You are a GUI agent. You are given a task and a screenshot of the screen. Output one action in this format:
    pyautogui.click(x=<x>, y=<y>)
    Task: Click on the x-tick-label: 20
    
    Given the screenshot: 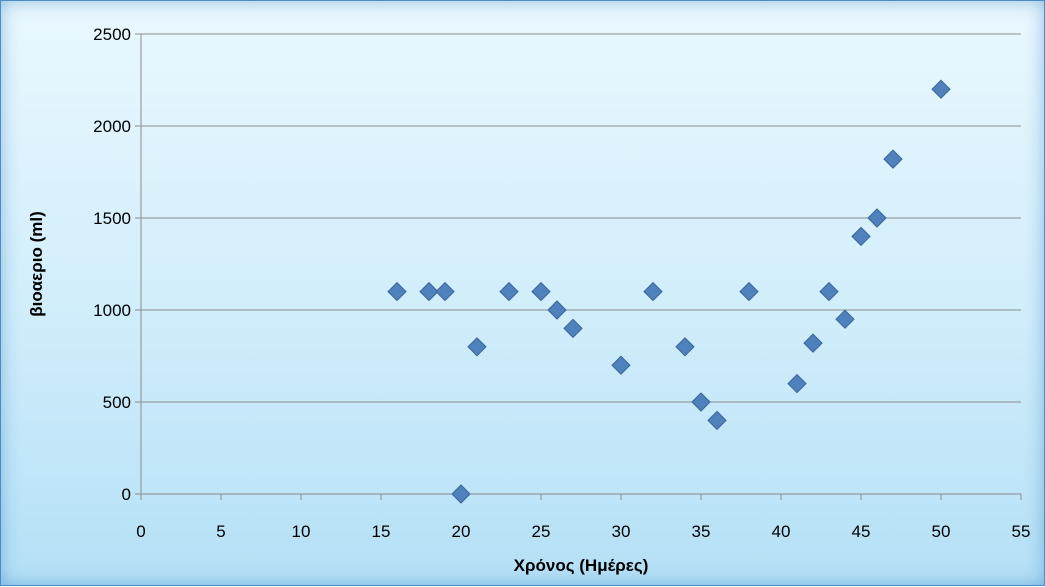 What is the action you would take?
    pyautogui.click(x=461, y=531)
    